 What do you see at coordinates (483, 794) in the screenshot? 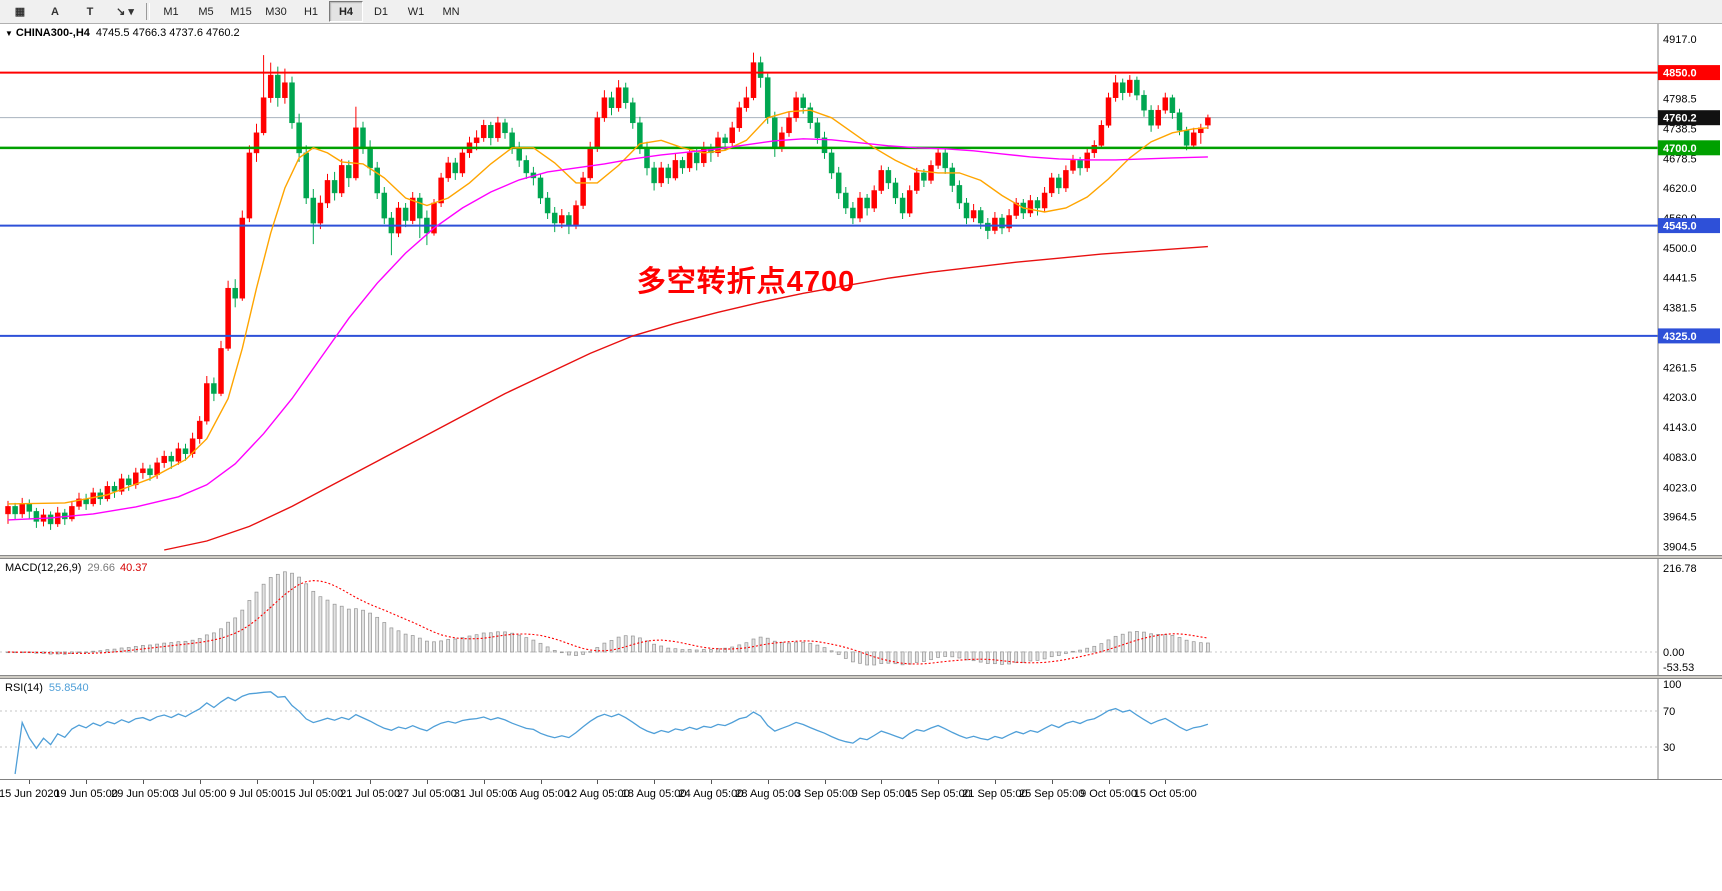
I see `time-axis-label: 31 Jul 05:00` at bounding box center [483, 794].